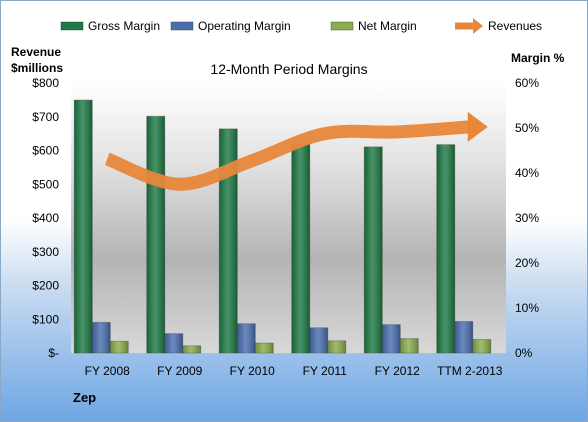  What do you see at coordinates (336, 346) in the screenshot?
I see `bar-shading-net-margin-fy-2011` at bounding box center [336, 346].